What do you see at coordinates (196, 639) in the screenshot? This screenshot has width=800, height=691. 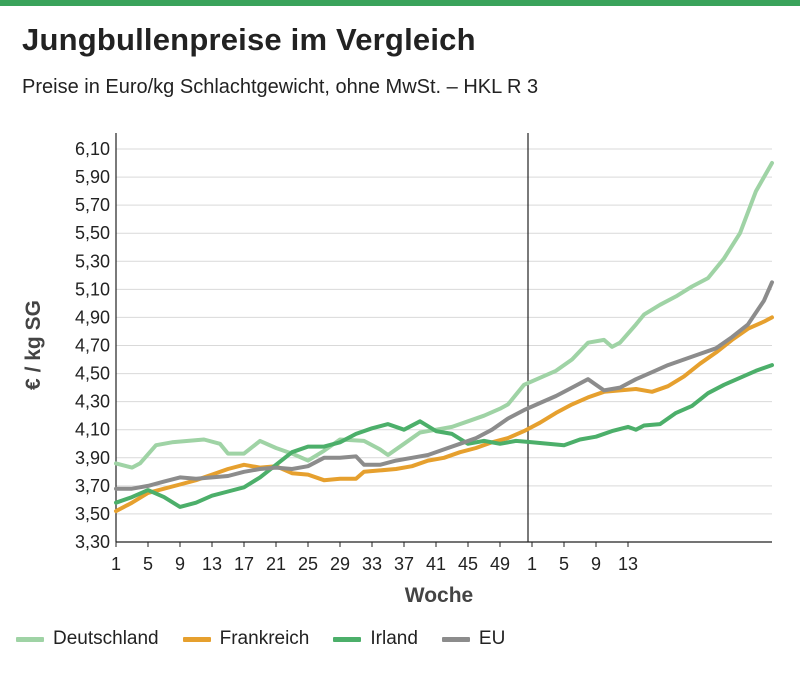 I see `legend-swatch-frankreich` at bounding box center [196, 639].